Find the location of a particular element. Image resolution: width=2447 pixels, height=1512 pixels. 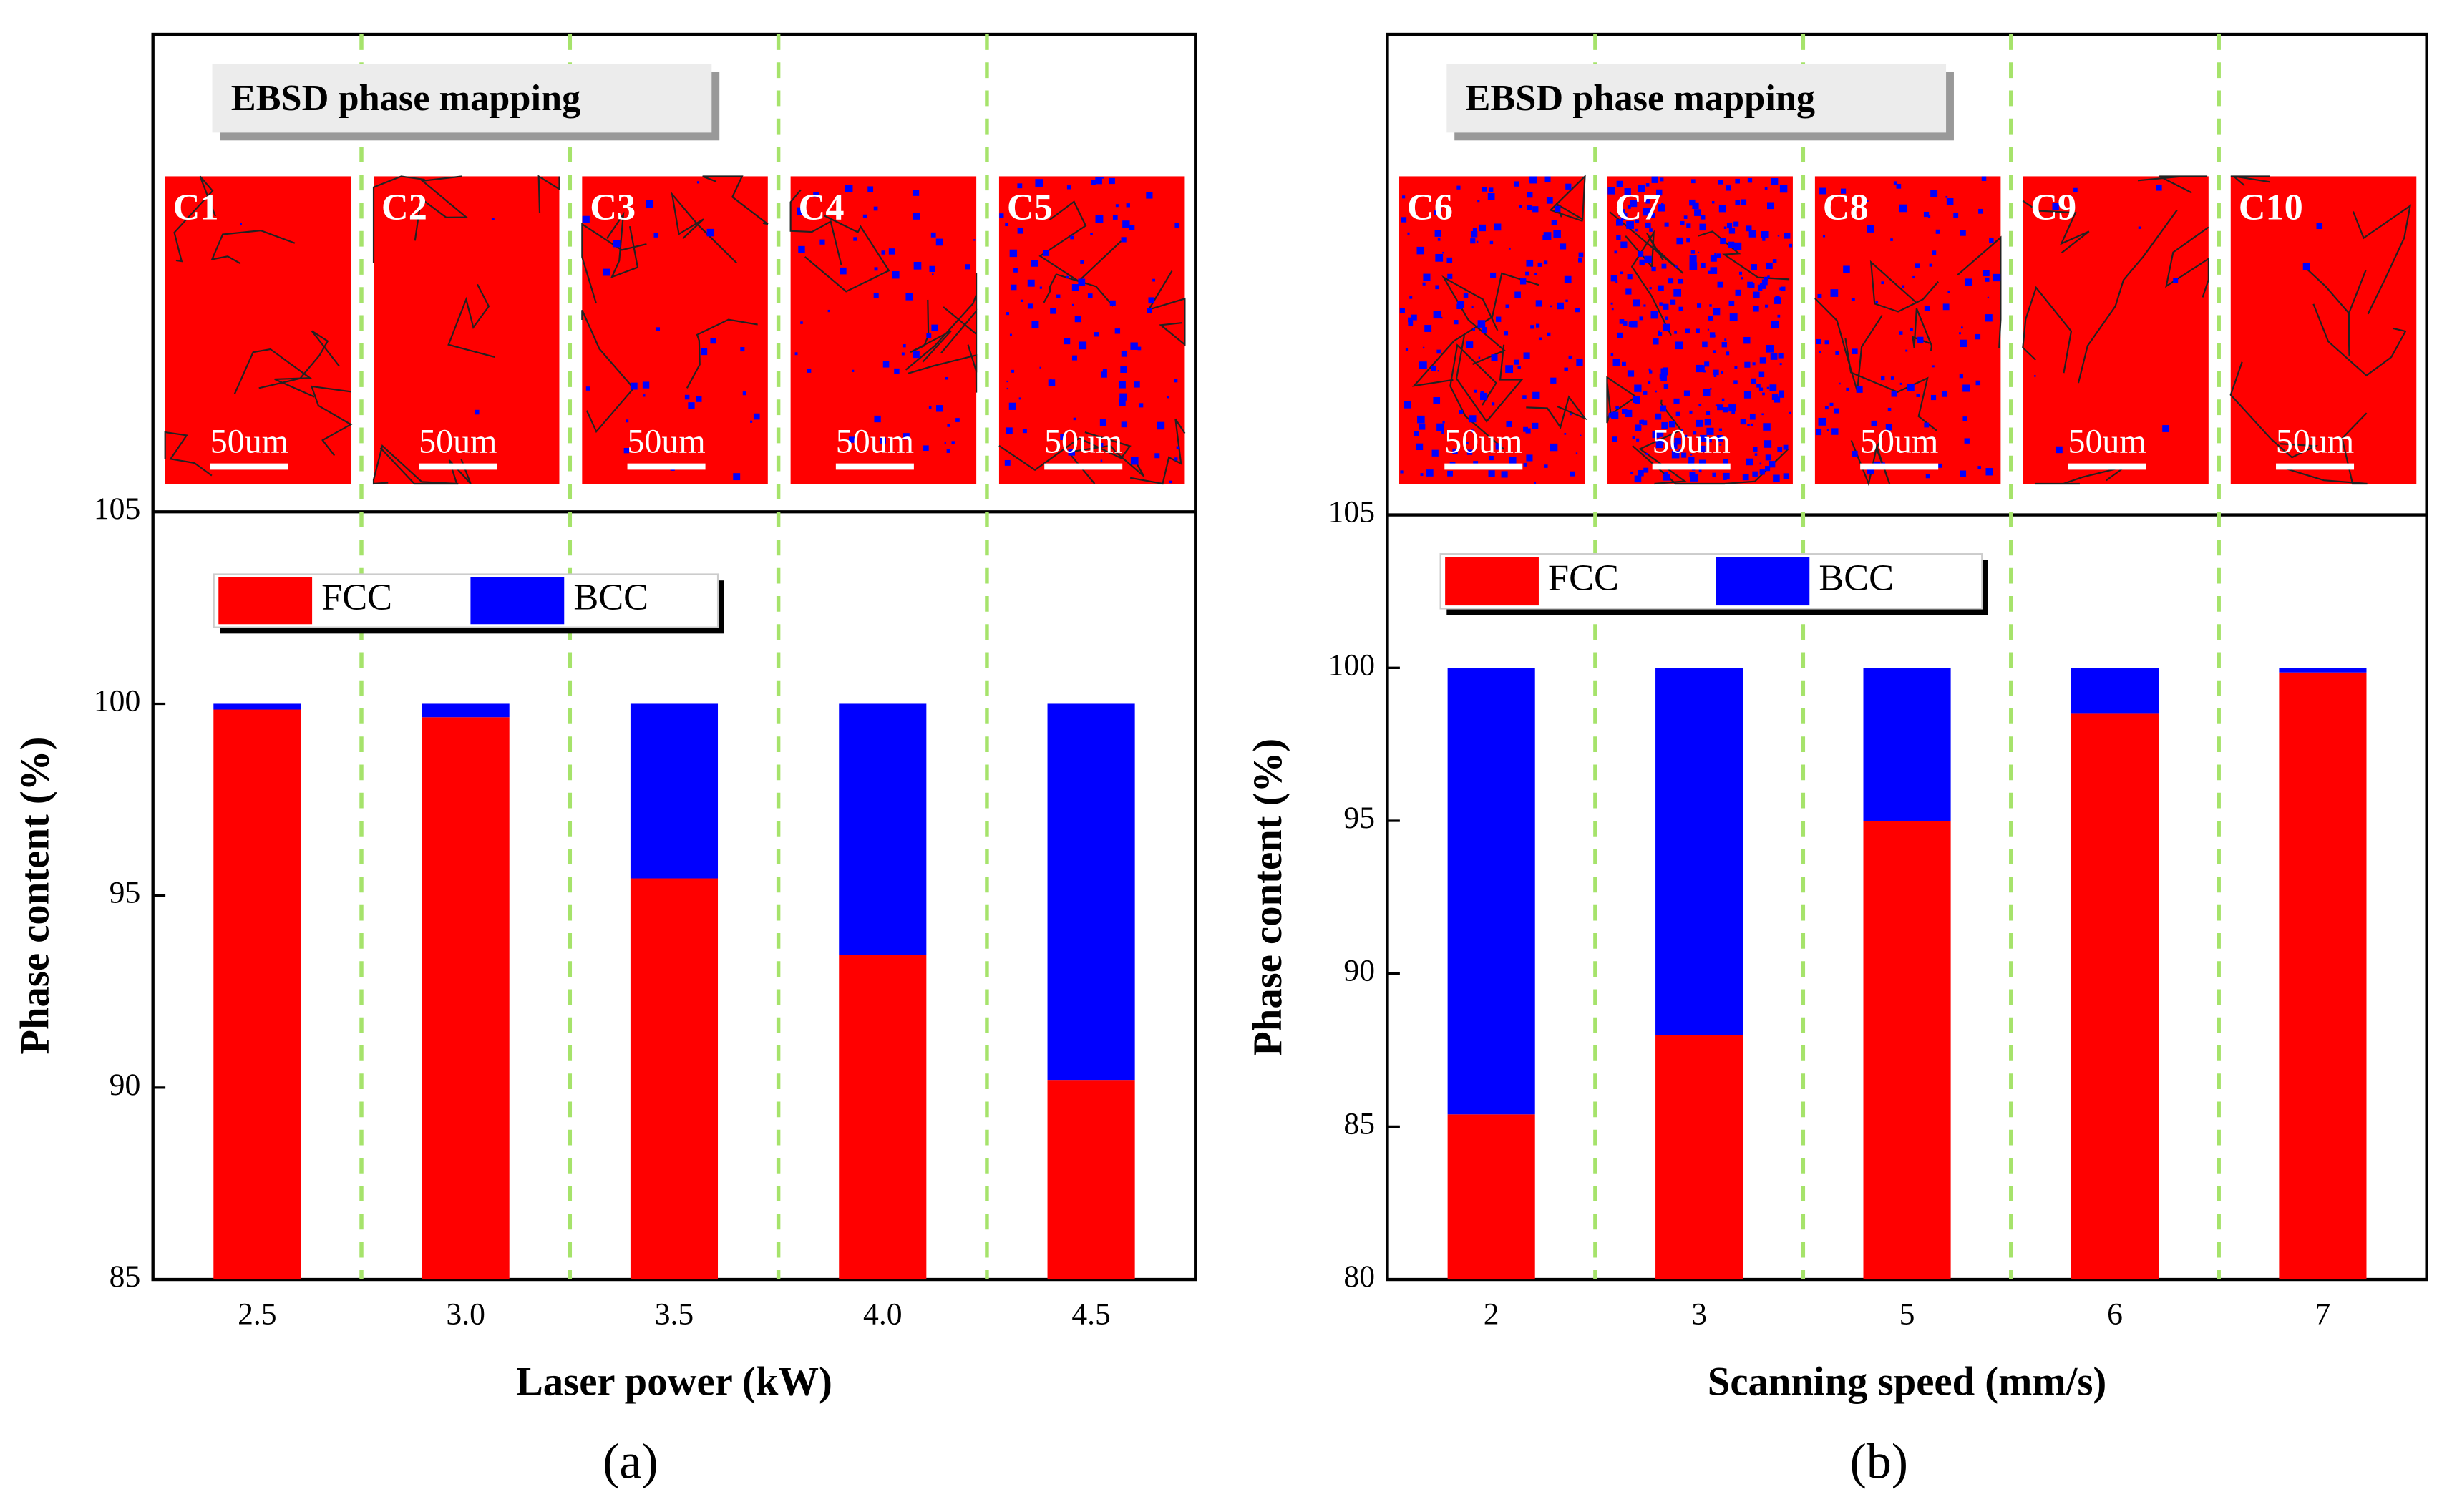

map-label: C5 is located at coordinates (1030, 207).